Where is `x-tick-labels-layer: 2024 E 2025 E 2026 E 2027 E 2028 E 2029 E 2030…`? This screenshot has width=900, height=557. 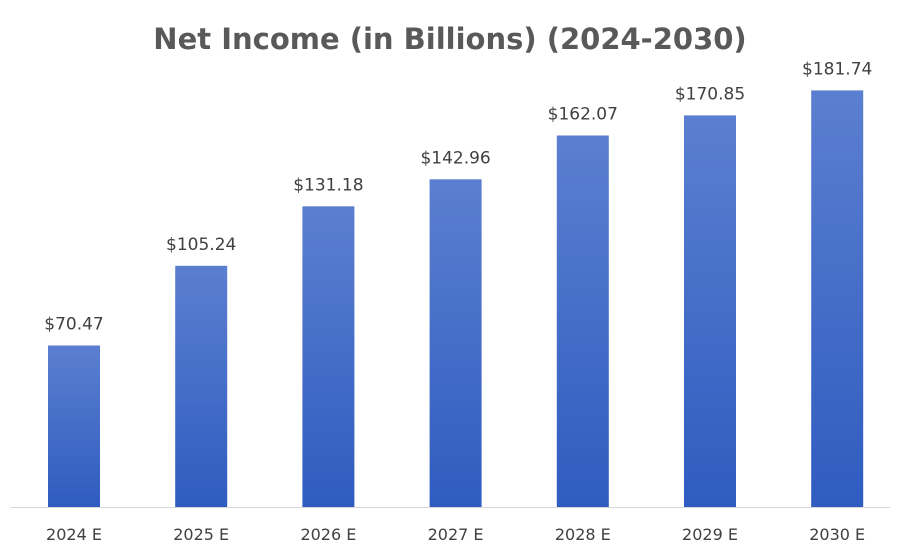 x-tick-labels-layer: 2024 E 2025 E 2026 E 2027 E 2028 E 2029 E 2030… is located at coordinates (455, 534).